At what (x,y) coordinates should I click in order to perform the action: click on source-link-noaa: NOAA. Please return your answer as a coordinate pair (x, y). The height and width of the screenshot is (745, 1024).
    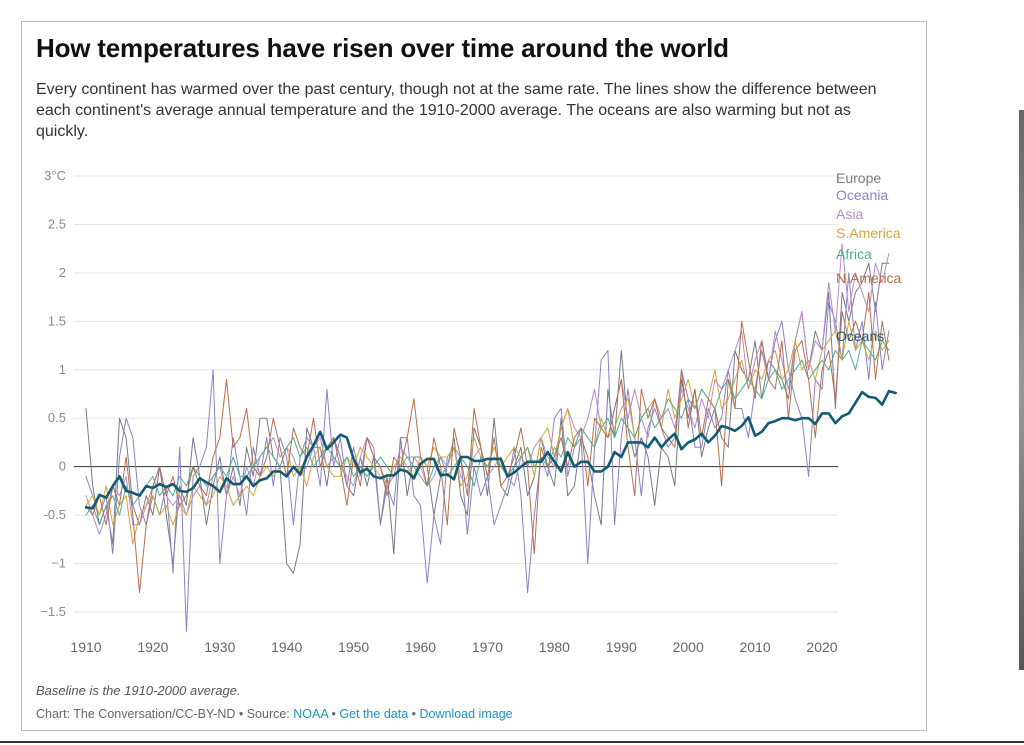
    Looking at the image, I should click on (311, 714).